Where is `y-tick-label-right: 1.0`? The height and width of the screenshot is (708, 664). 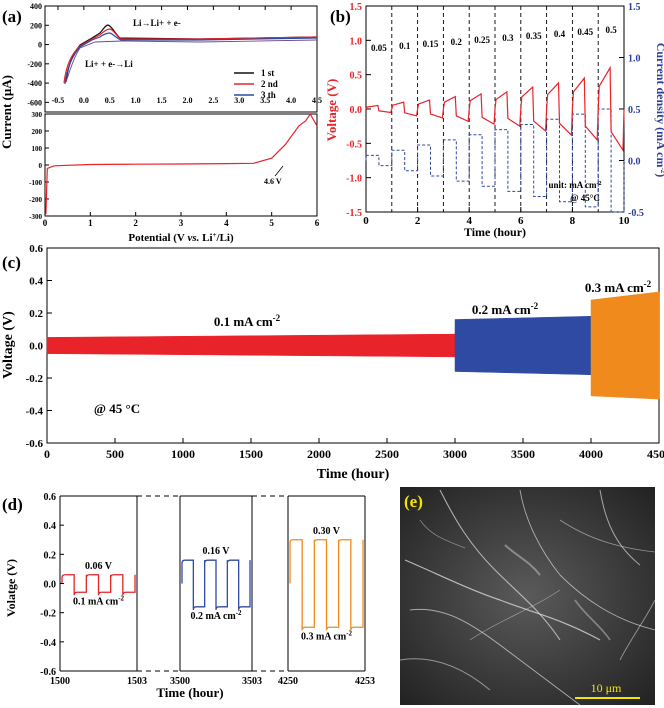 y-tick-label-right: 1.0 is located at coordinates (634, 59).